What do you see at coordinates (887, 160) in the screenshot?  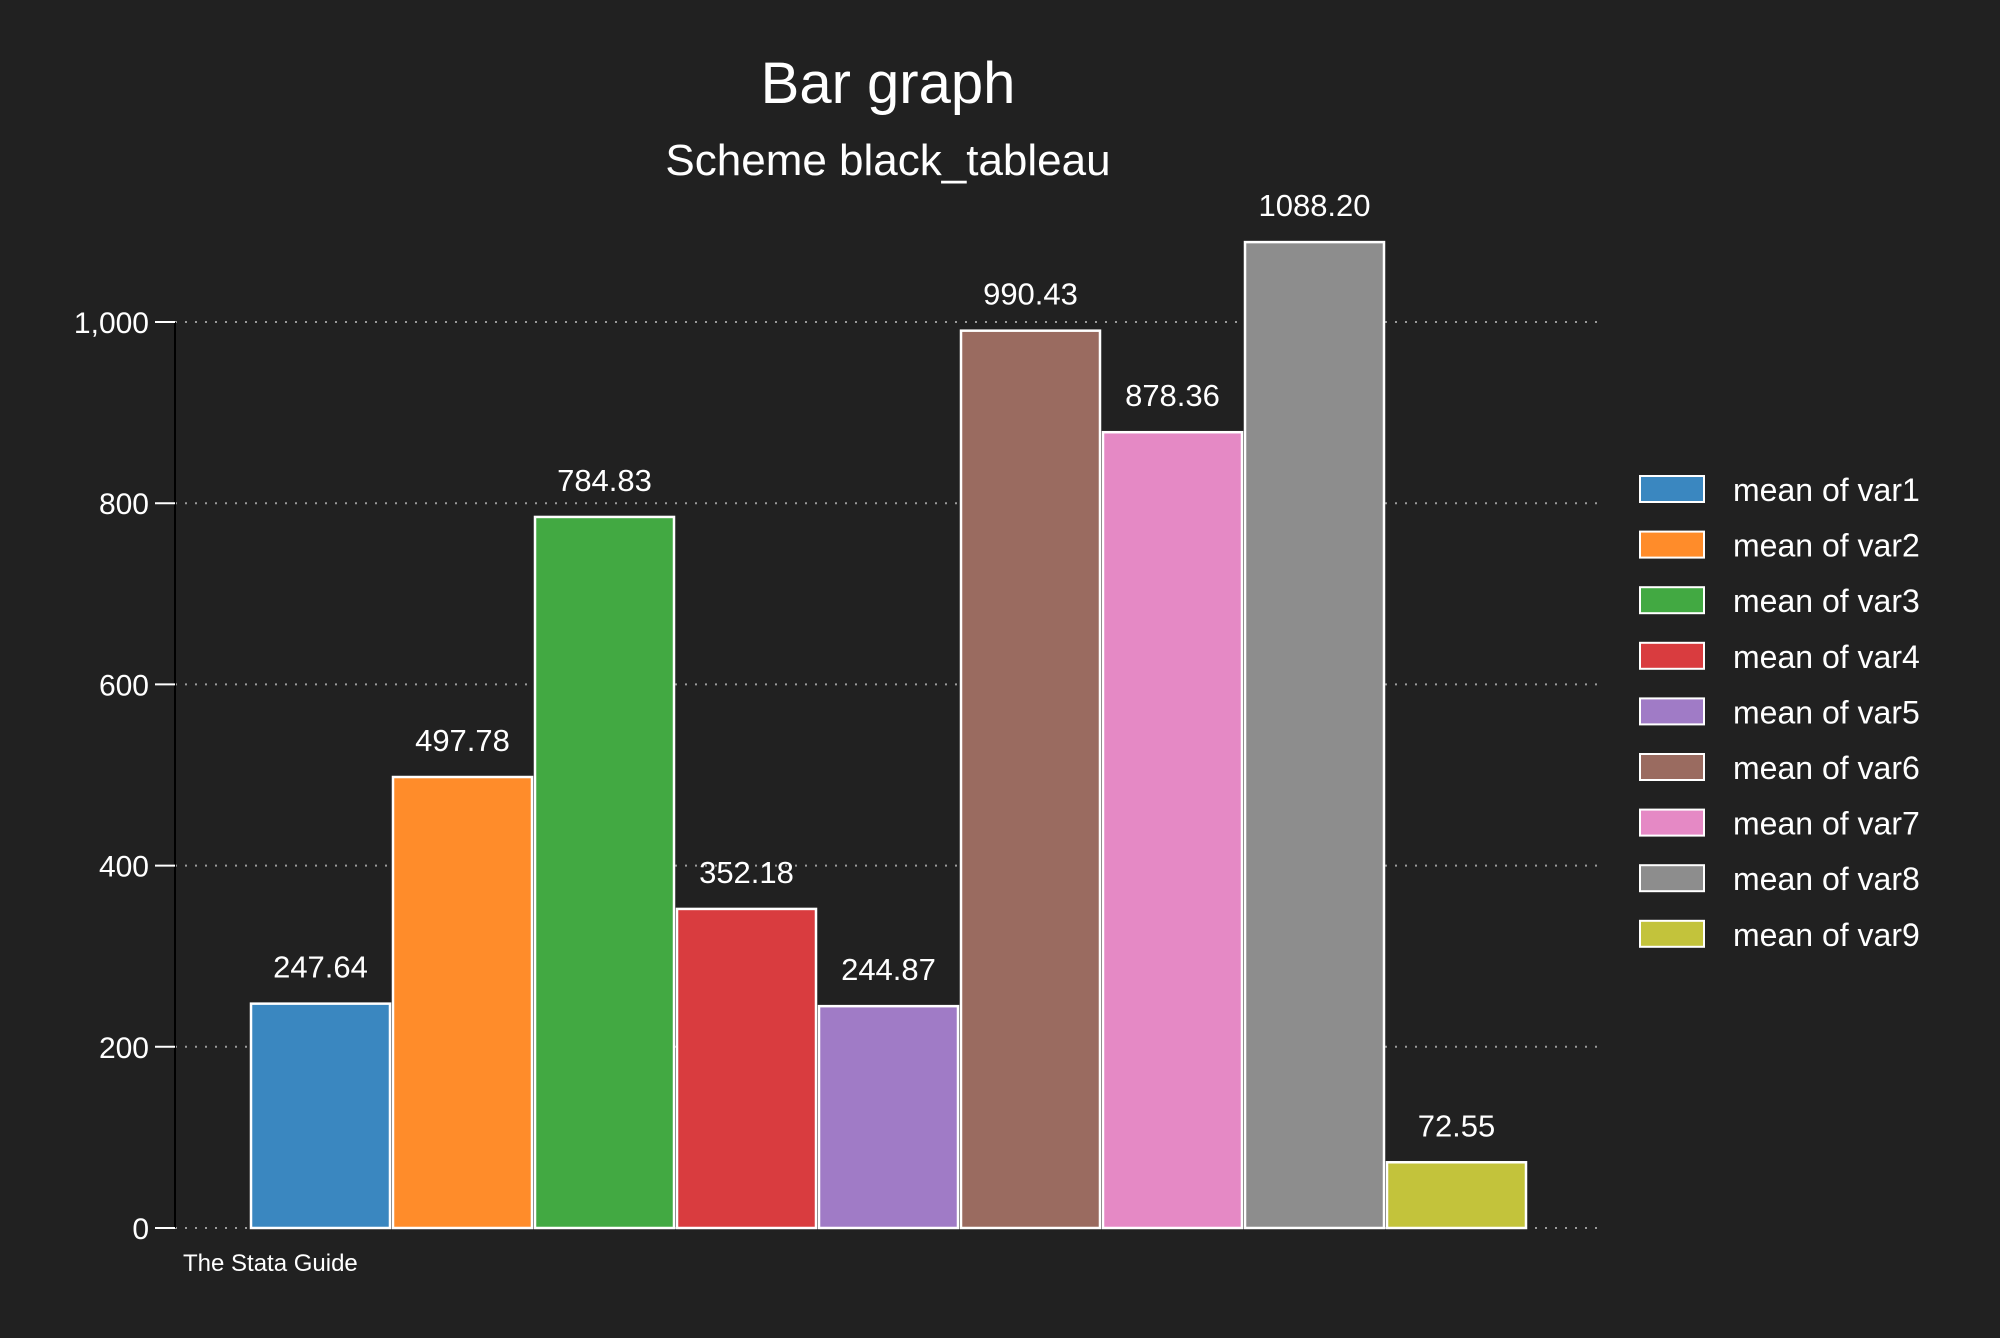 I see `chart-subtitle: Scheme black_tableau` at bounding box center [887, 160].